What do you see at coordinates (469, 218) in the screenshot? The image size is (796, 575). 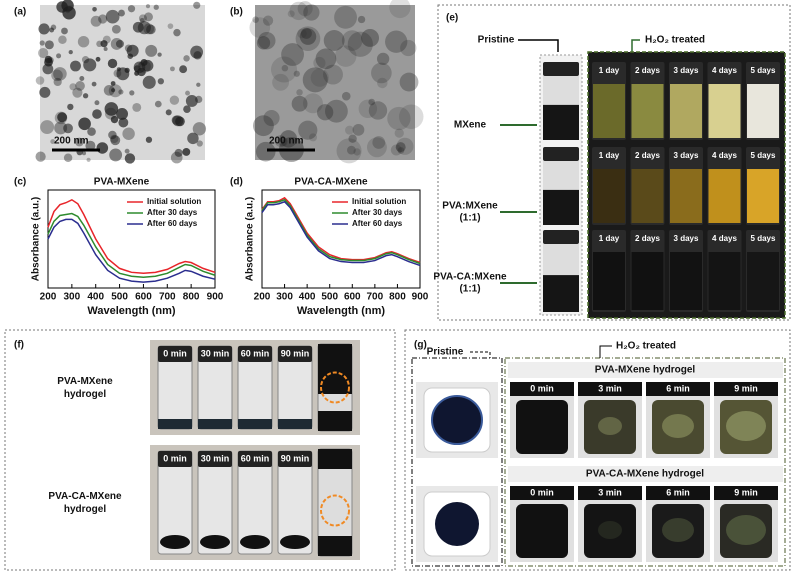 I see `row-label: (1:1)` at bounding box center [469, 218].